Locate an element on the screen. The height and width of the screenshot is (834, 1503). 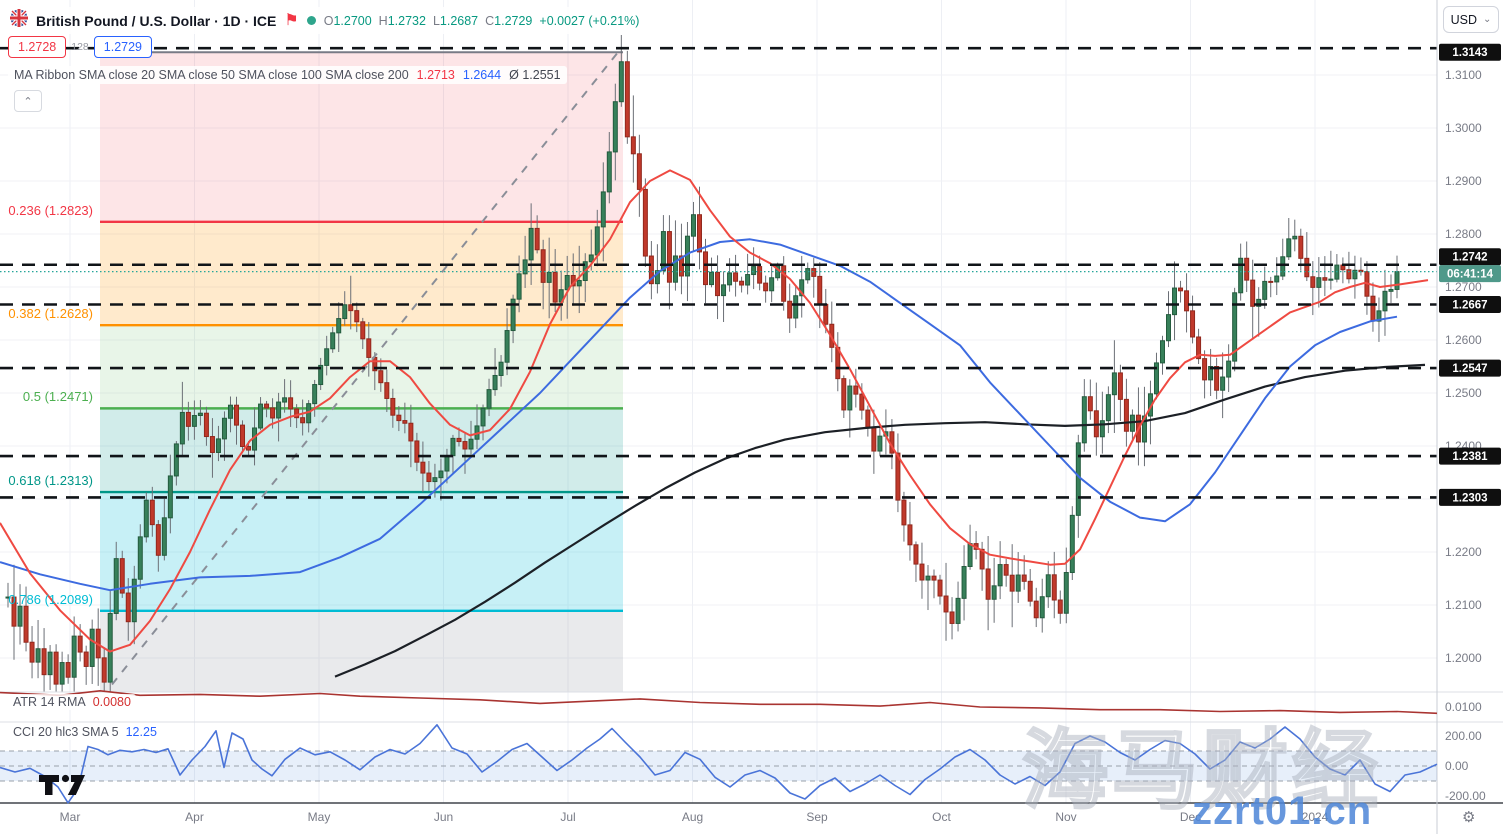
price-tick-label: 1.2900 is located at coordinates (1463, 181).